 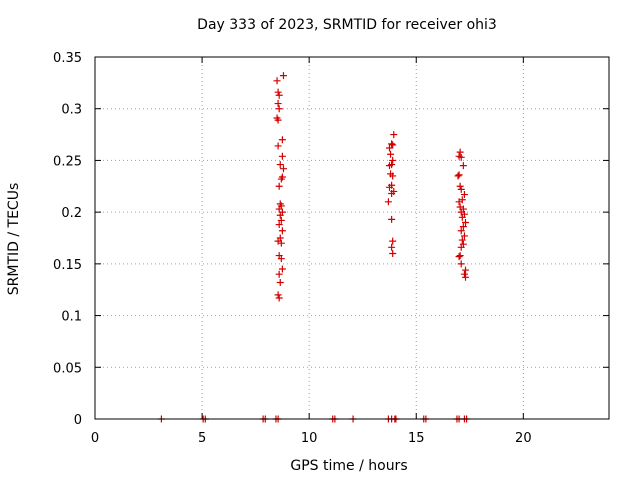 What do you see at coordinates (14, 239) in the screenshot?
I see `y-axis-label: SRMTID / TECUs` at bounding box center [14, 239].